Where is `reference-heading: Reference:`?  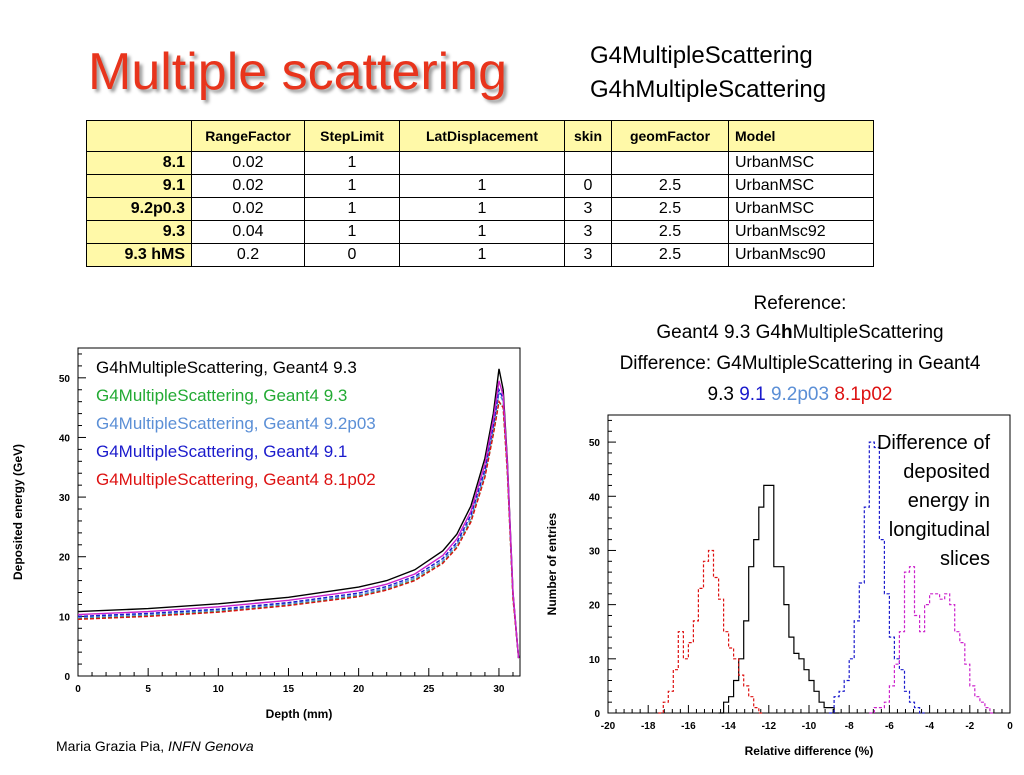
reference-heading: Reference: is located at coordinates (800, 303).